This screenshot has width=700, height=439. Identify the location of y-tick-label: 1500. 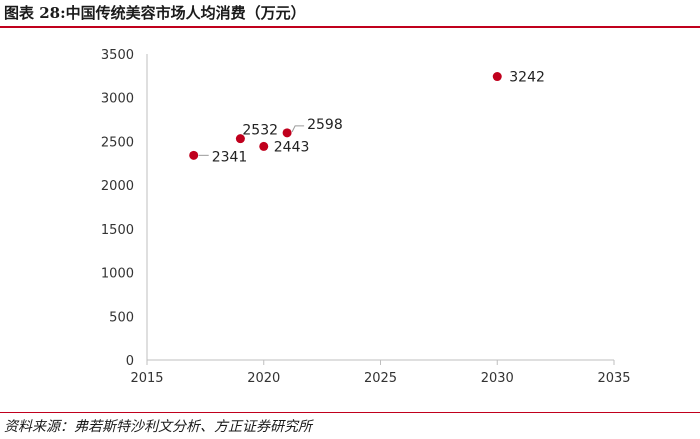
(117, 230).